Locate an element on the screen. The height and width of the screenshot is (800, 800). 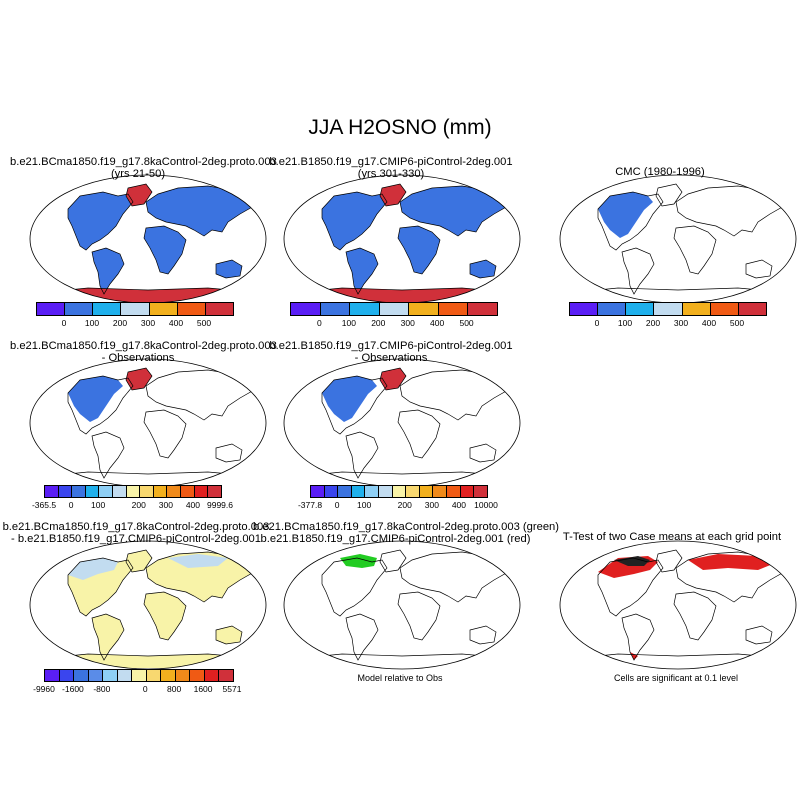
colorbar-tick-label: 10000 is located at coordinates (486, 505).